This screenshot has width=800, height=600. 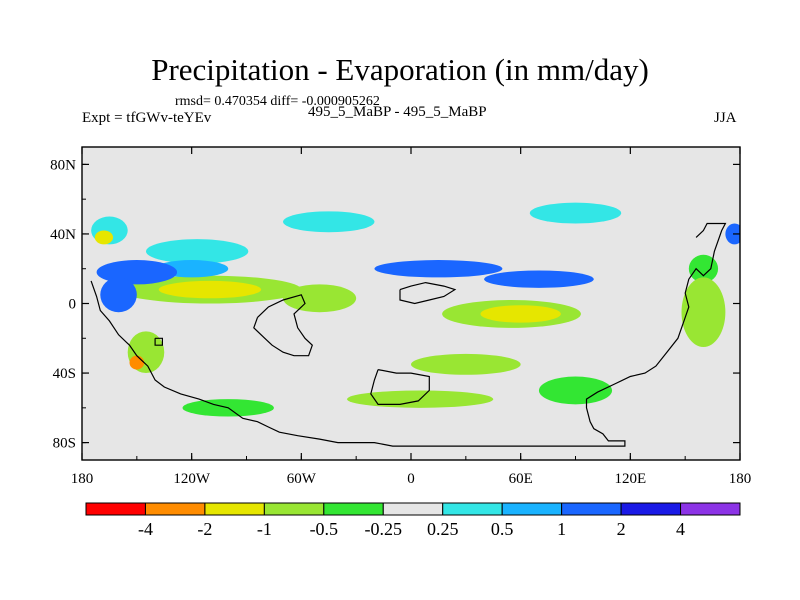 What do you see at coordinates (210, 289) in the screenshot?
I see `contour-equatorial-pacific-dry-core` at bounding box center [210, 289].